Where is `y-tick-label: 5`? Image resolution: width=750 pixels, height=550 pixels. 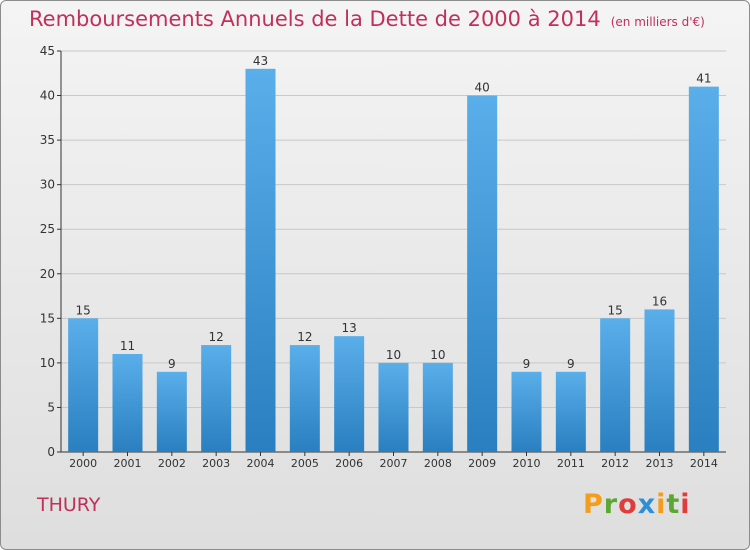 y-tick-label: 5 is located at coordinates (51, 407).